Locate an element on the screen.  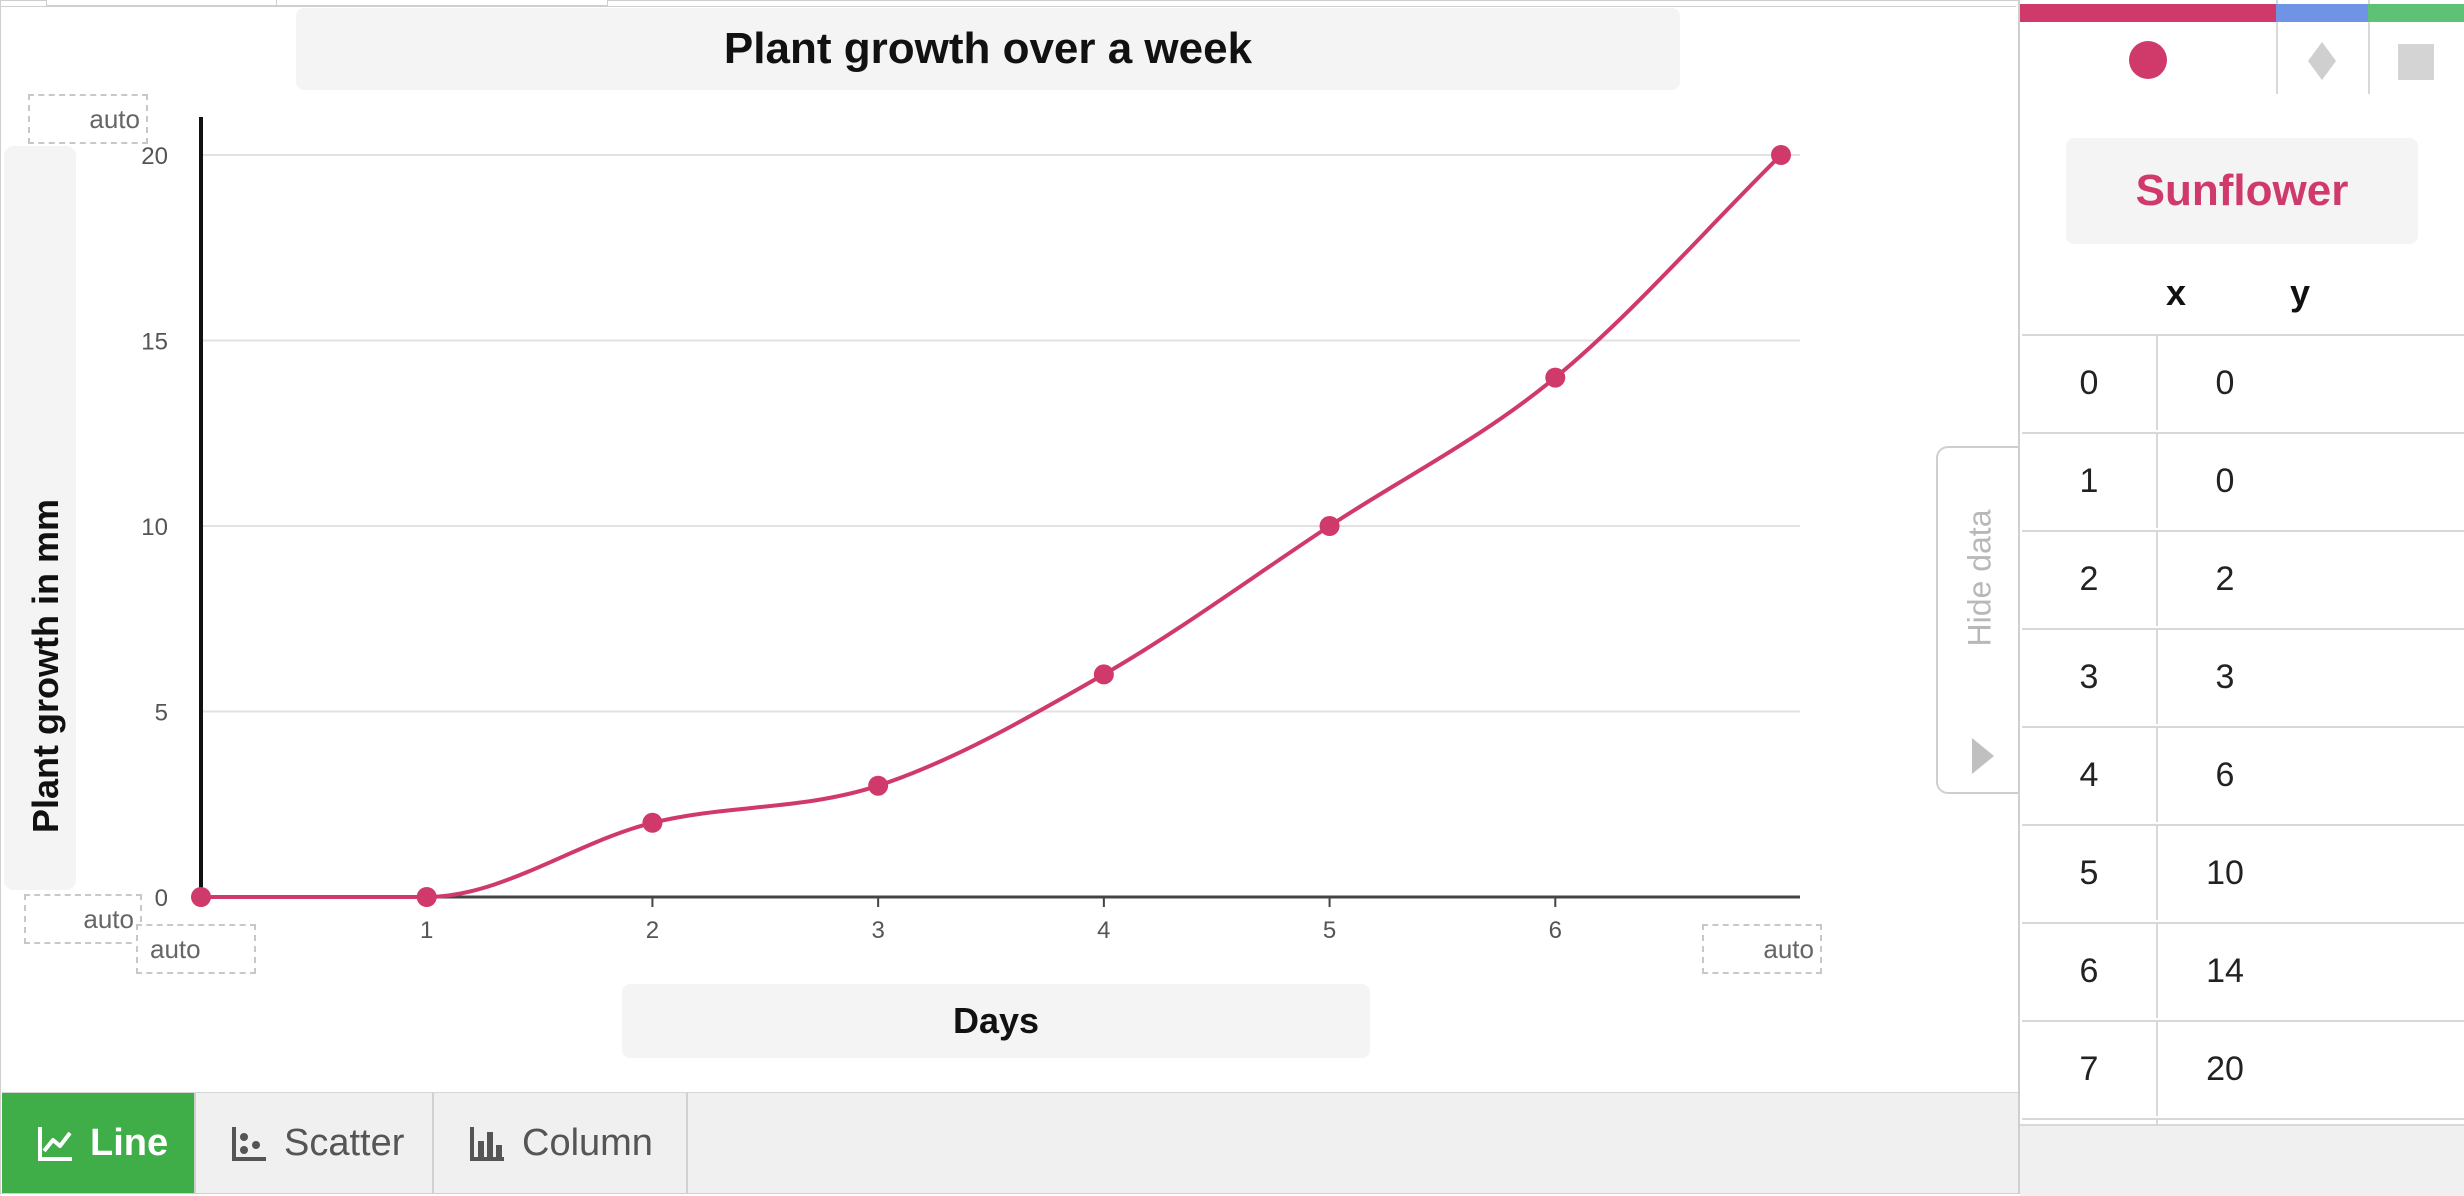
chart-title: Plant growth over a week is located at coordinates (988, 49).